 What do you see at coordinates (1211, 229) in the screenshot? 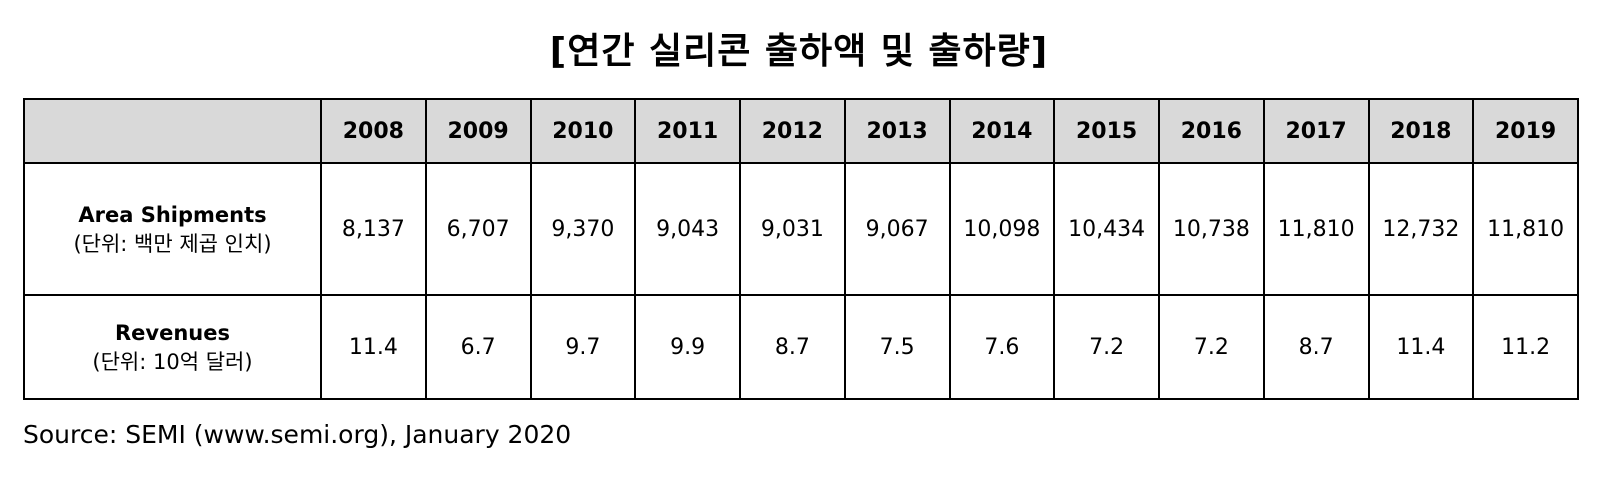
I see `table-cell: 10,738` at bounding box center [1211, 229].